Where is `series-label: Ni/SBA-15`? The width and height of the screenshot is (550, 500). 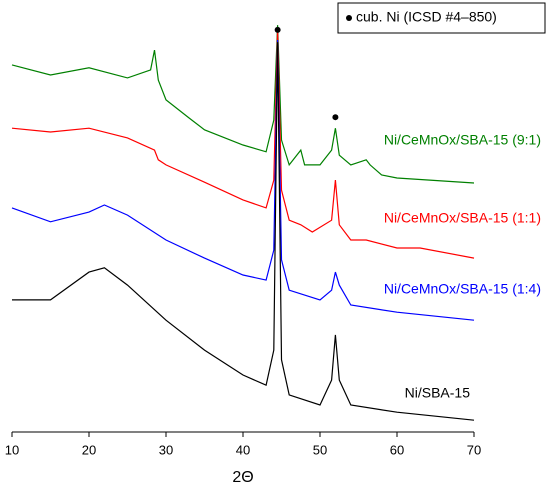
series-label: Ni/SBA-15 is located at coordinates (438, 393).